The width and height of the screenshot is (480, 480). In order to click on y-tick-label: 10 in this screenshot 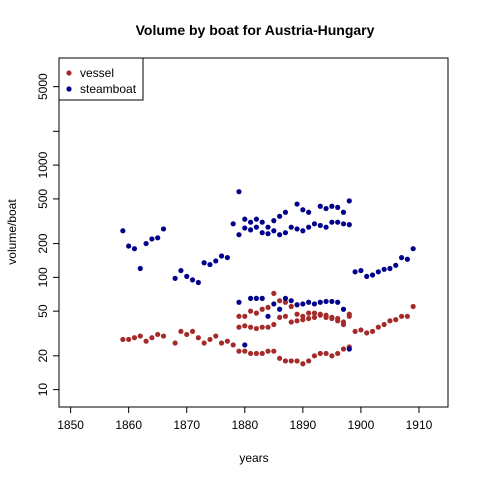, I will do `click(43, 390)`.